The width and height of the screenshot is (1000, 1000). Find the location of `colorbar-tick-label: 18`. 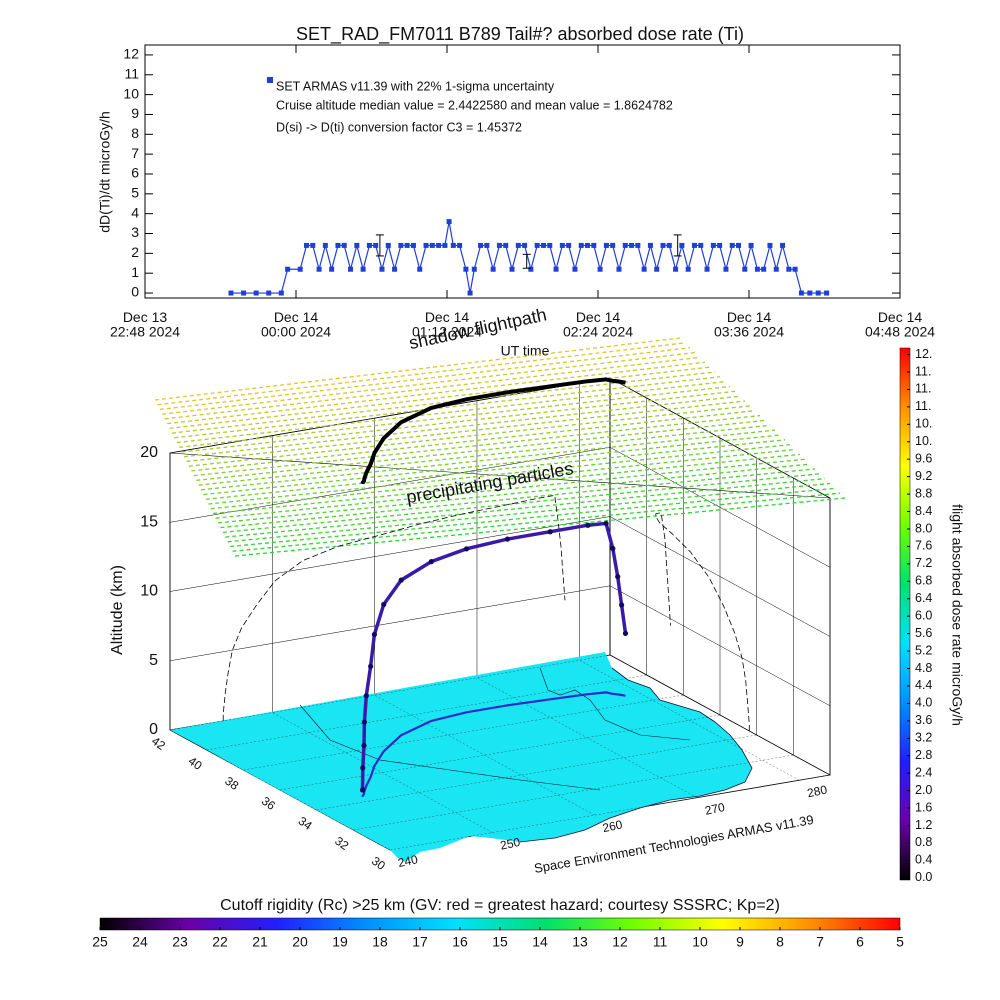

colorbar-tick-label: 18 is located at coordinates (380, 942).